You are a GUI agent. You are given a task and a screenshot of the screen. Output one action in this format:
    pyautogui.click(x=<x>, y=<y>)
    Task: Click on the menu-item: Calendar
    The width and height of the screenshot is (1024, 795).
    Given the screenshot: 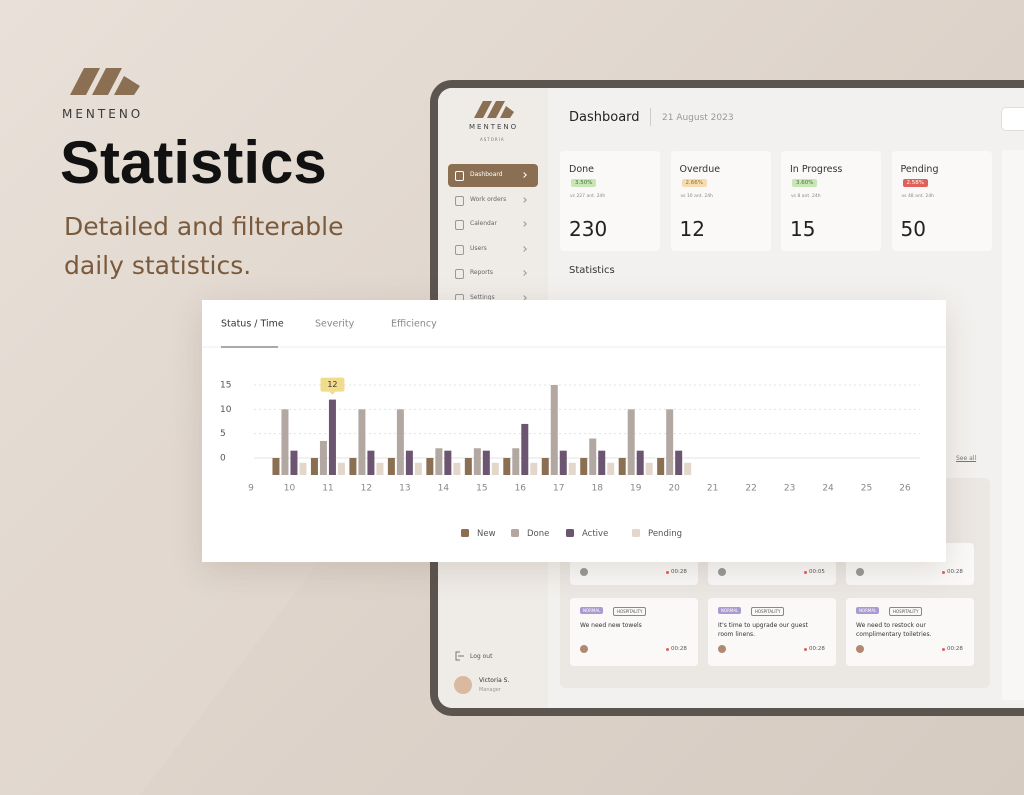 What is the action you would take?
    pyautogui.click(x=483, y=223)
    